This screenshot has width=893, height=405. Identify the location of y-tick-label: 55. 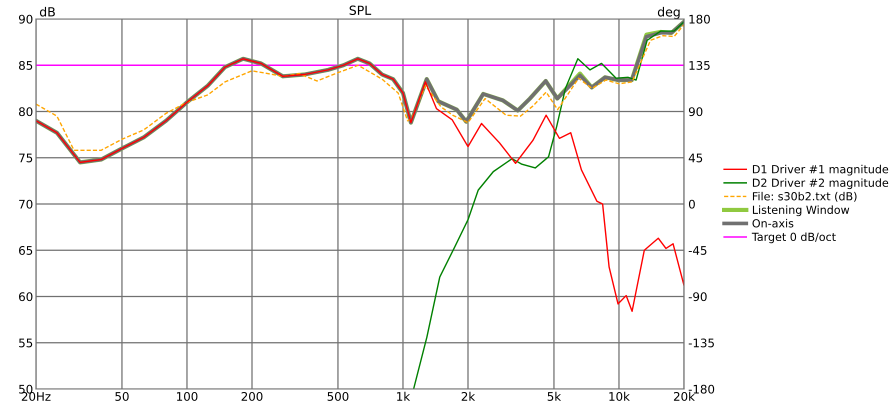
(25, 343).